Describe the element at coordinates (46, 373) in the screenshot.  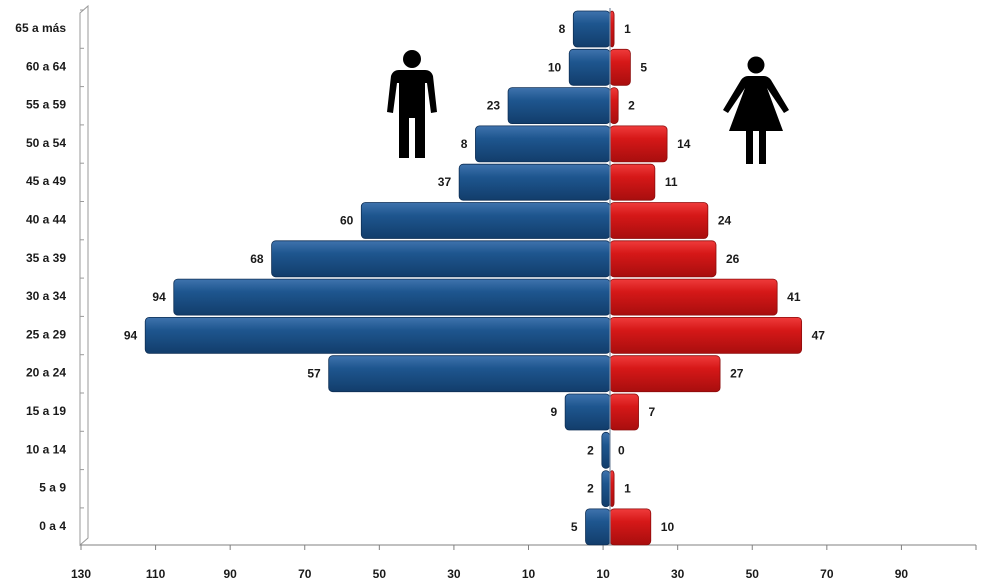
I see `category-label: 20 a 24` at that location.